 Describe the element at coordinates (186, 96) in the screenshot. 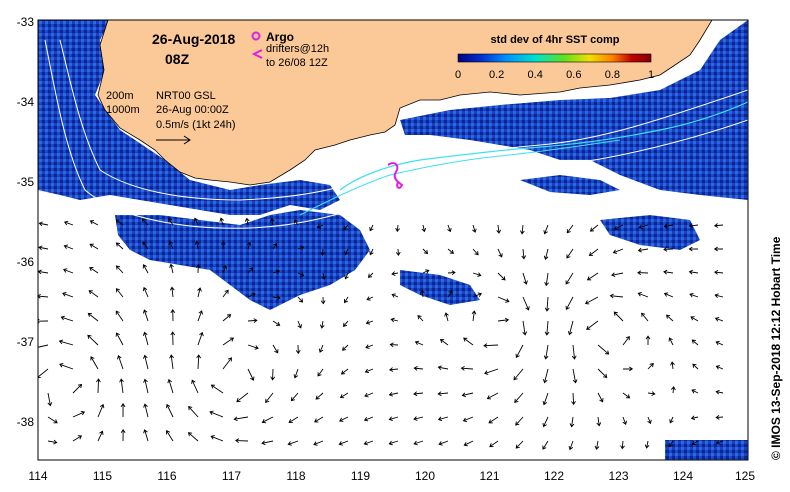

I see `altimetry-label: NRT00 GSL` at that location.